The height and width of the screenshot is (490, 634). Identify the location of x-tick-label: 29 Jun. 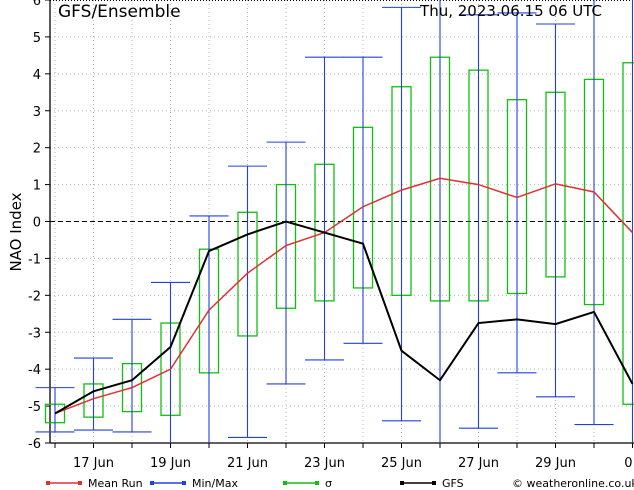
(555, 463).